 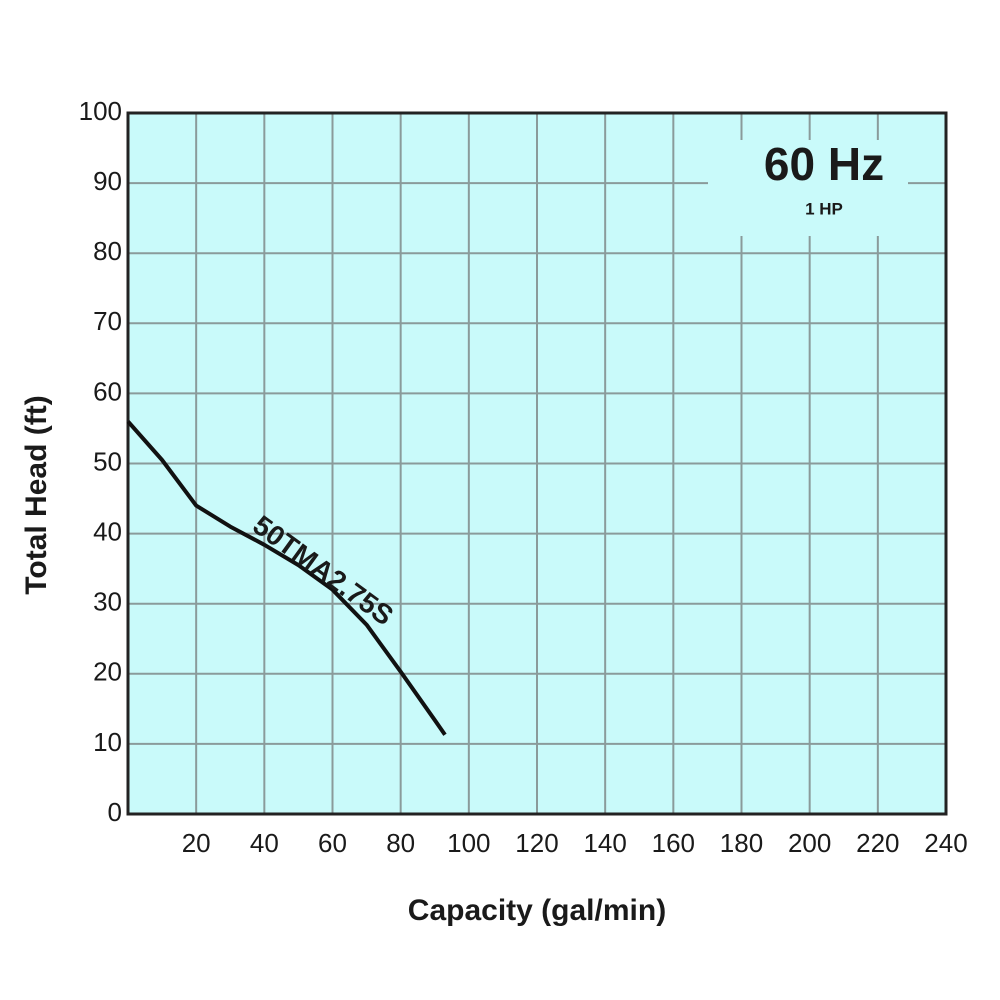 What do you see at coordinates (196, 843) in the screenshot?
I see `x-tick-label: 20` at bounding box center [196, 843].